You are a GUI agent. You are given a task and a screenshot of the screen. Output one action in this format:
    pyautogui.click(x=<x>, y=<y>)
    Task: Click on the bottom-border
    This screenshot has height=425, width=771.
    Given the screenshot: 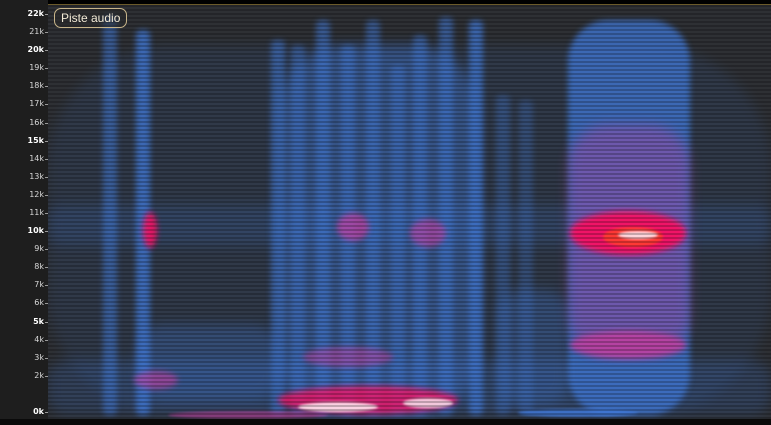 What is the action you would take?
    pyautogui.click(x=385, y=422)
    